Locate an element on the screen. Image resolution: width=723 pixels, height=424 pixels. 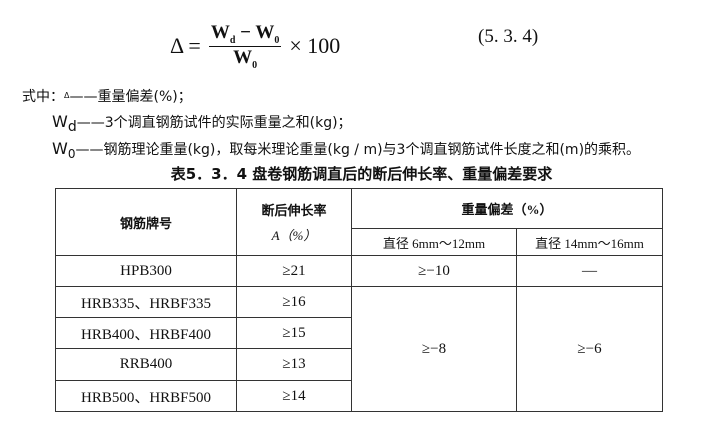
cell-elongation: ≥16 is located at coordinates (294, 302).